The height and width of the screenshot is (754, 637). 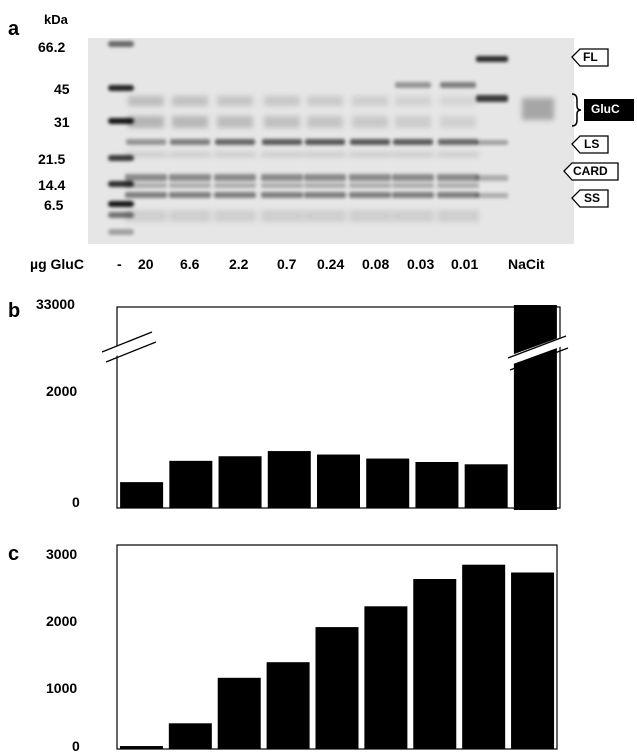 I want to click on lane-label-2: 6.6, so click(x=190, y=264).